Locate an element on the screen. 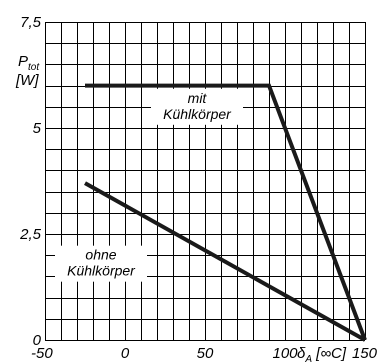 The width and height of the screenshot is (383, 362). y-tick-label: 7,5 is located at coordinates (31, 22).